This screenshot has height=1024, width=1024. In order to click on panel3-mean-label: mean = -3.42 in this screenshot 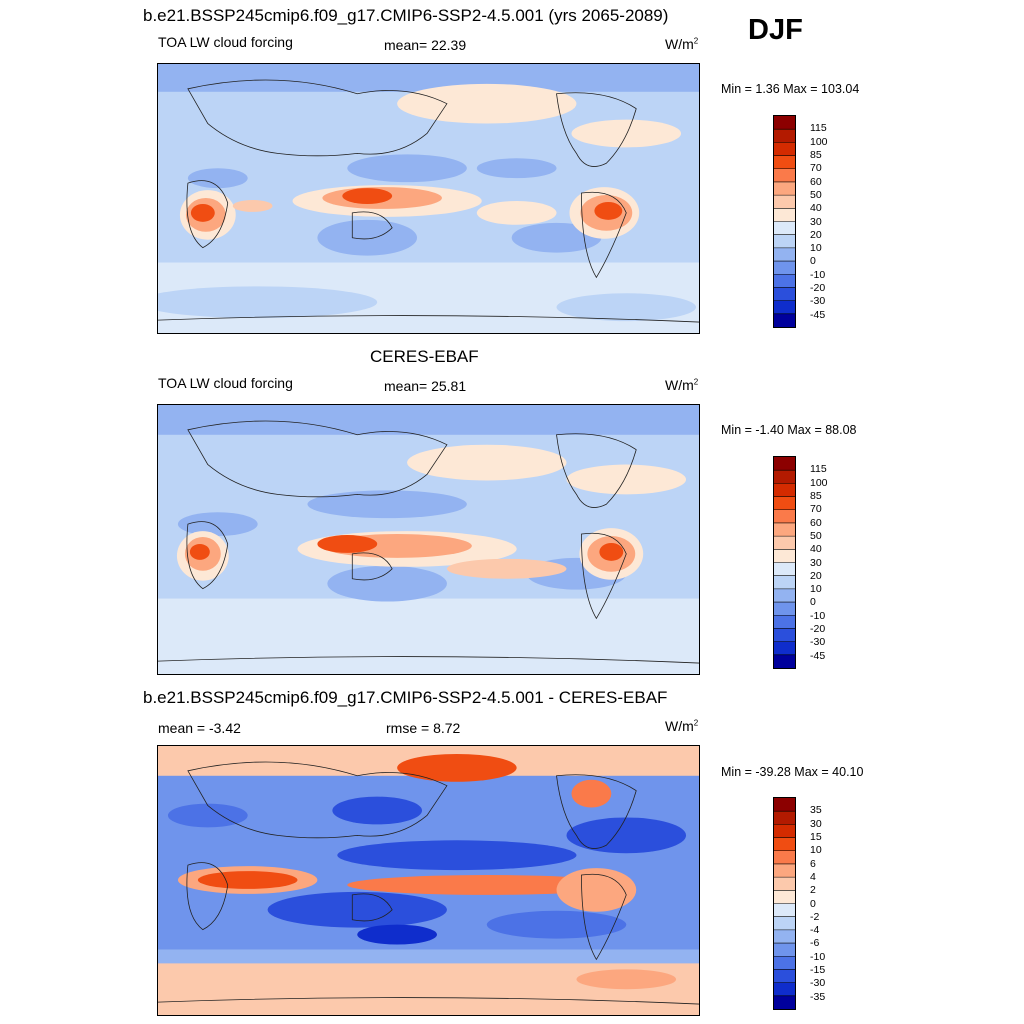, I will do `click(199, 728)`.